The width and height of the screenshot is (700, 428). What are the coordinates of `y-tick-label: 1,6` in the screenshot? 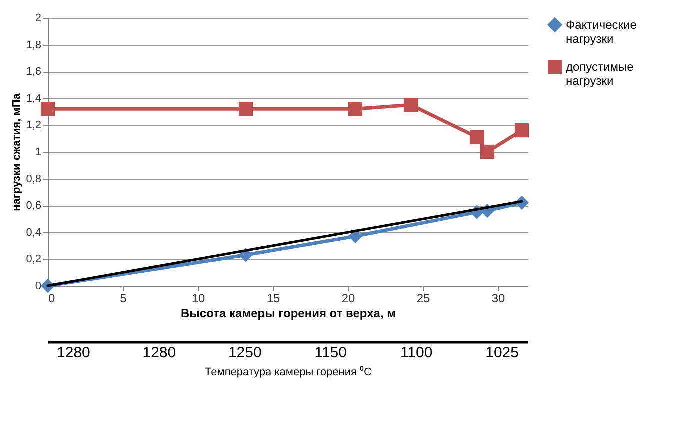 It's located at (34, 72).